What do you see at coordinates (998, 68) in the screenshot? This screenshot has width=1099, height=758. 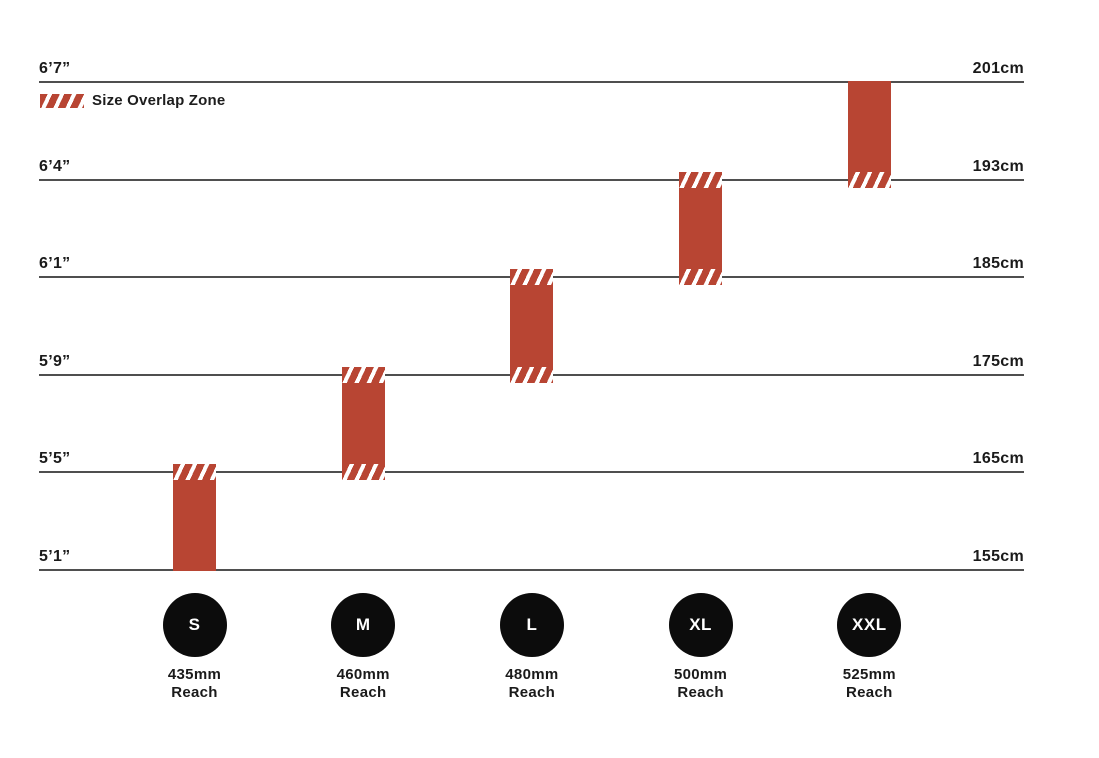 I see `height-tick-metric: 201cm` at bounding box center [998, 68].